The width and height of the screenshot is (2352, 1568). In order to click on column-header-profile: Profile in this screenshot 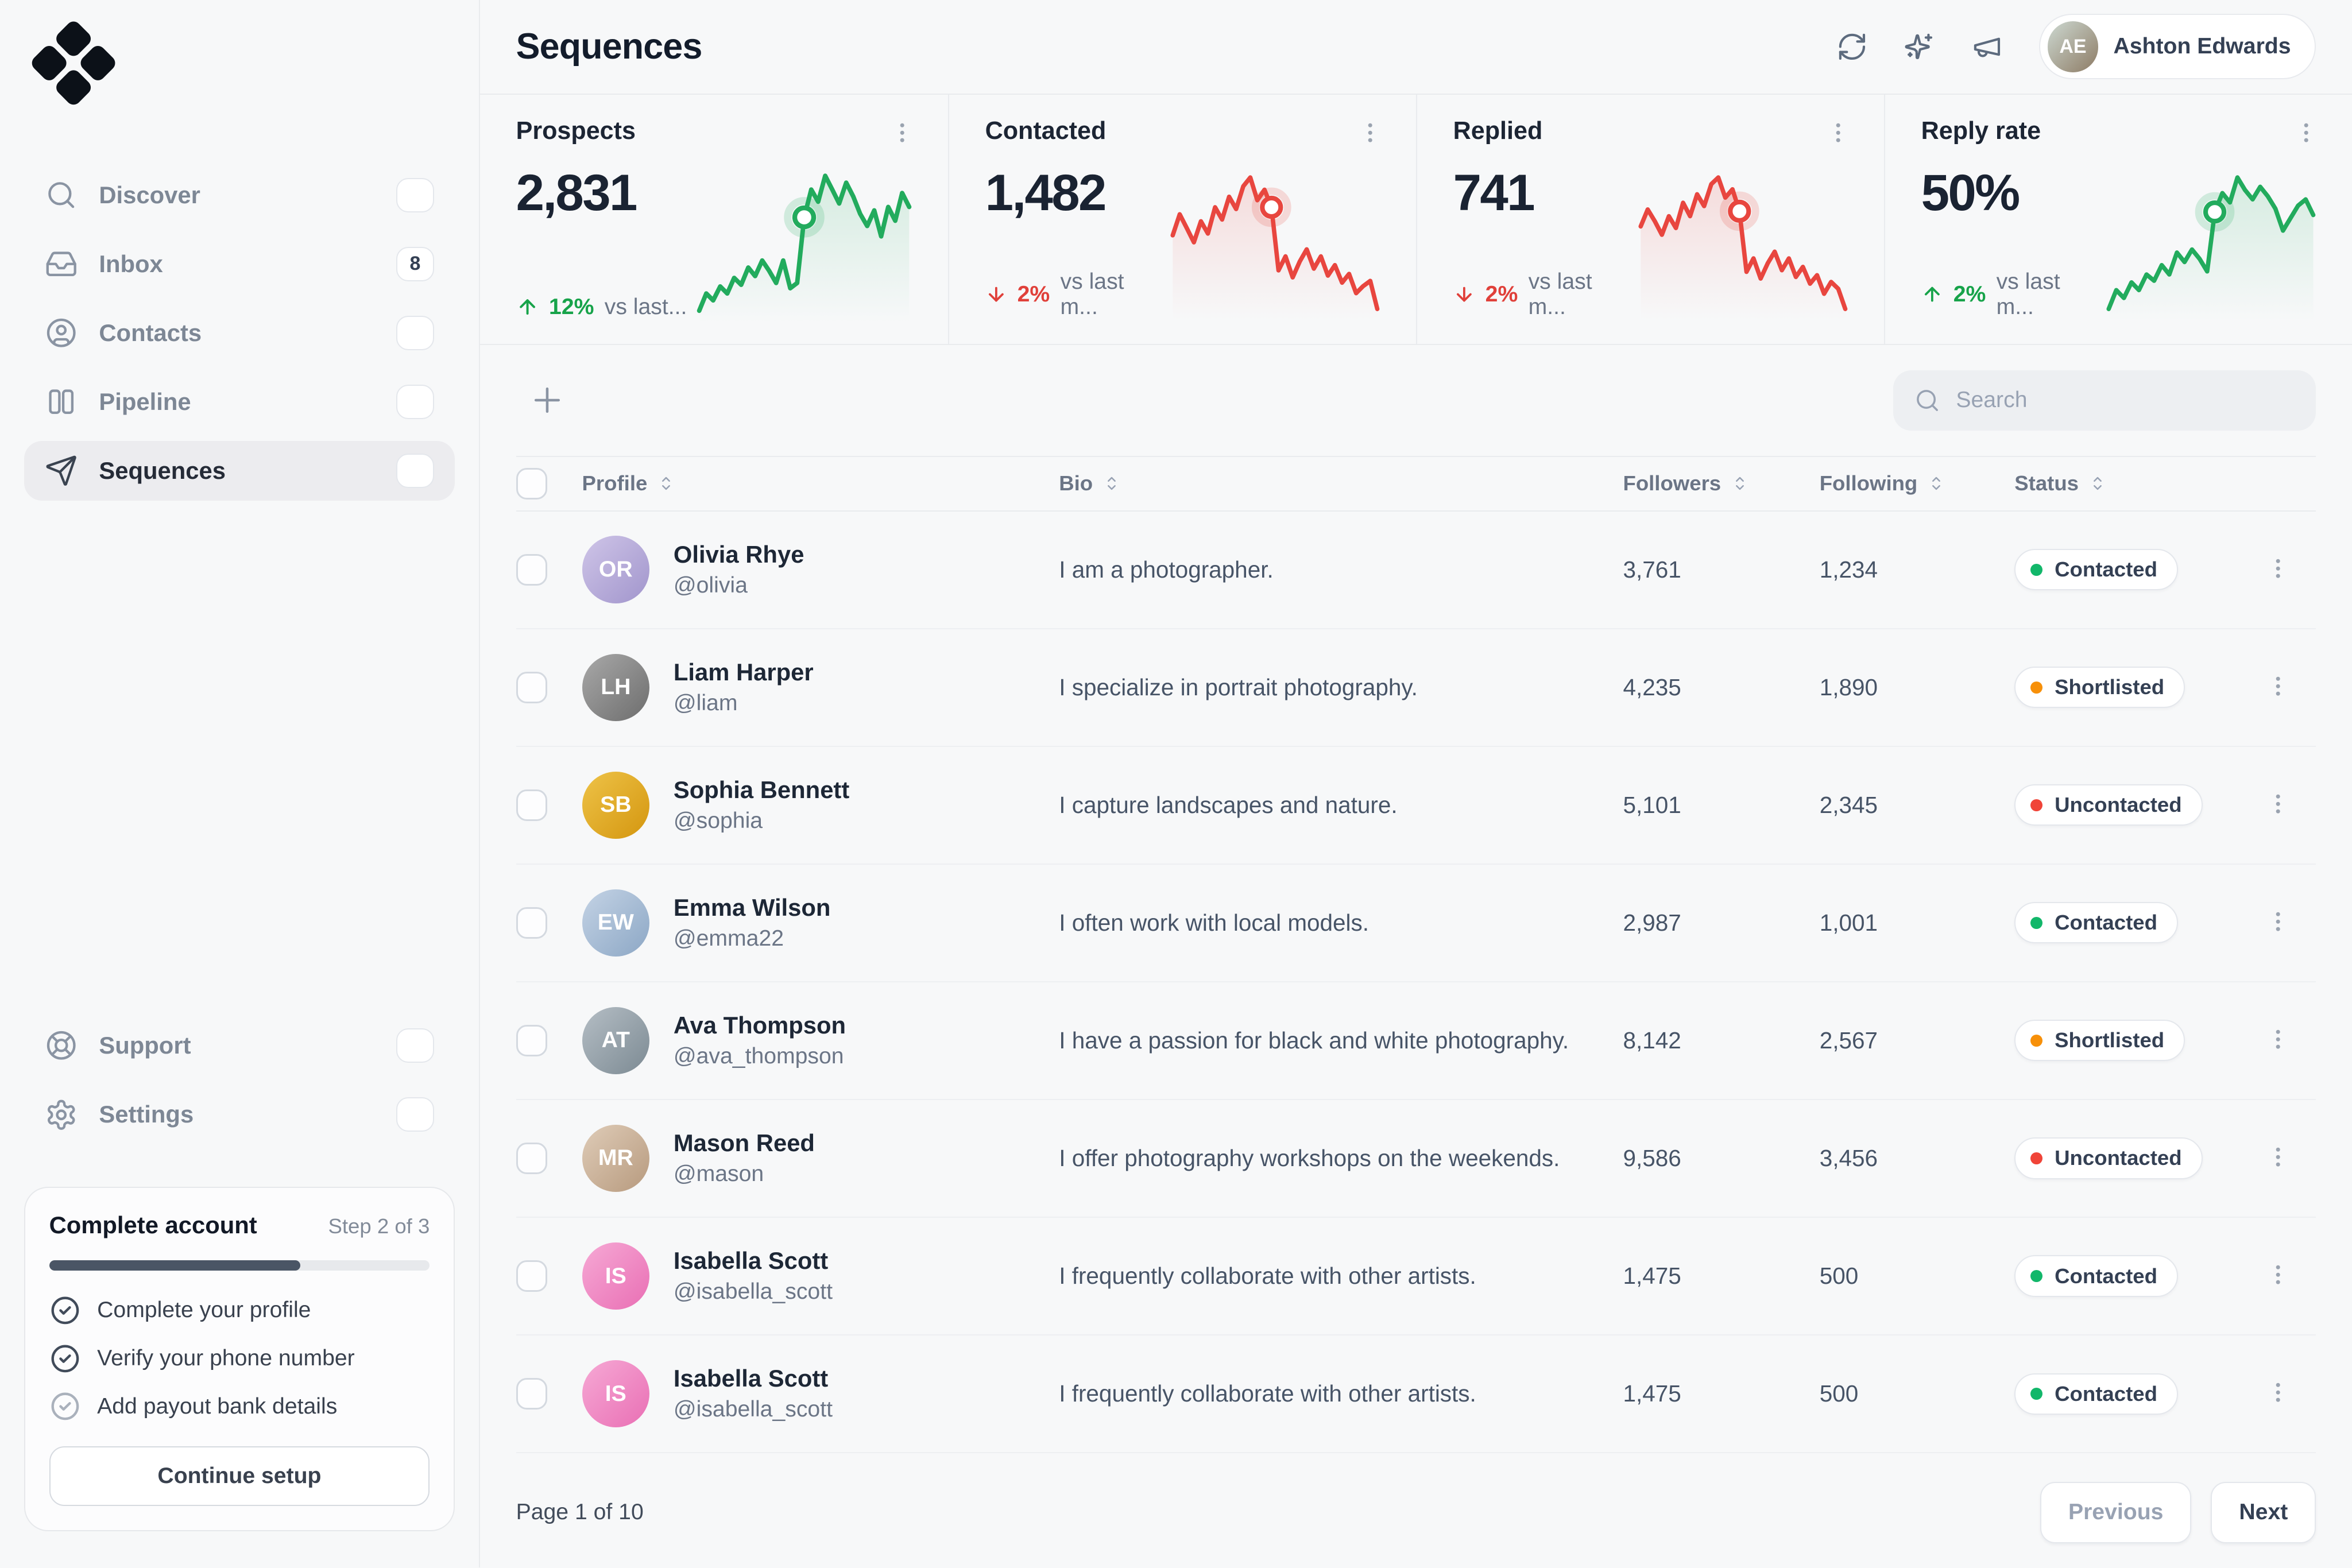, I will do `click(820, 483)`.